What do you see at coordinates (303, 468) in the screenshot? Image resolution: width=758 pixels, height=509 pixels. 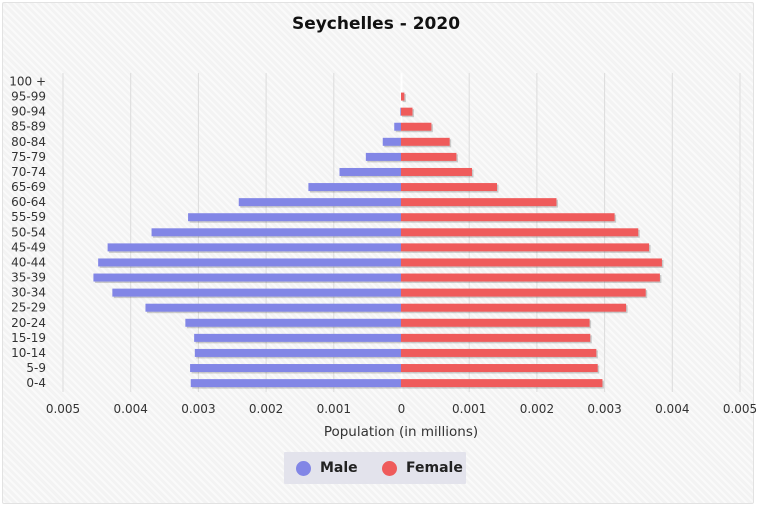 I see `legend-swatch-male` at bounding box center [303, 468].